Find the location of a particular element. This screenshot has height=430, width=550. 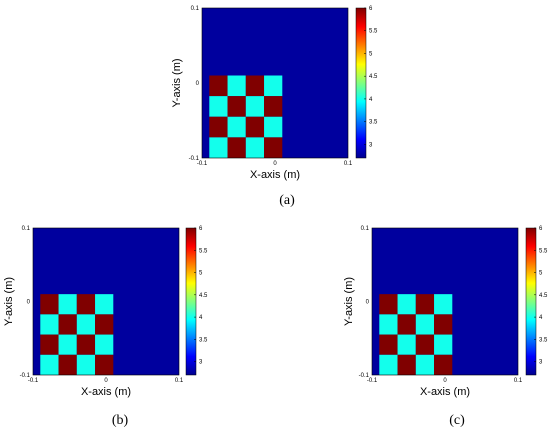

colorbar is located at coordinates (531, 301).